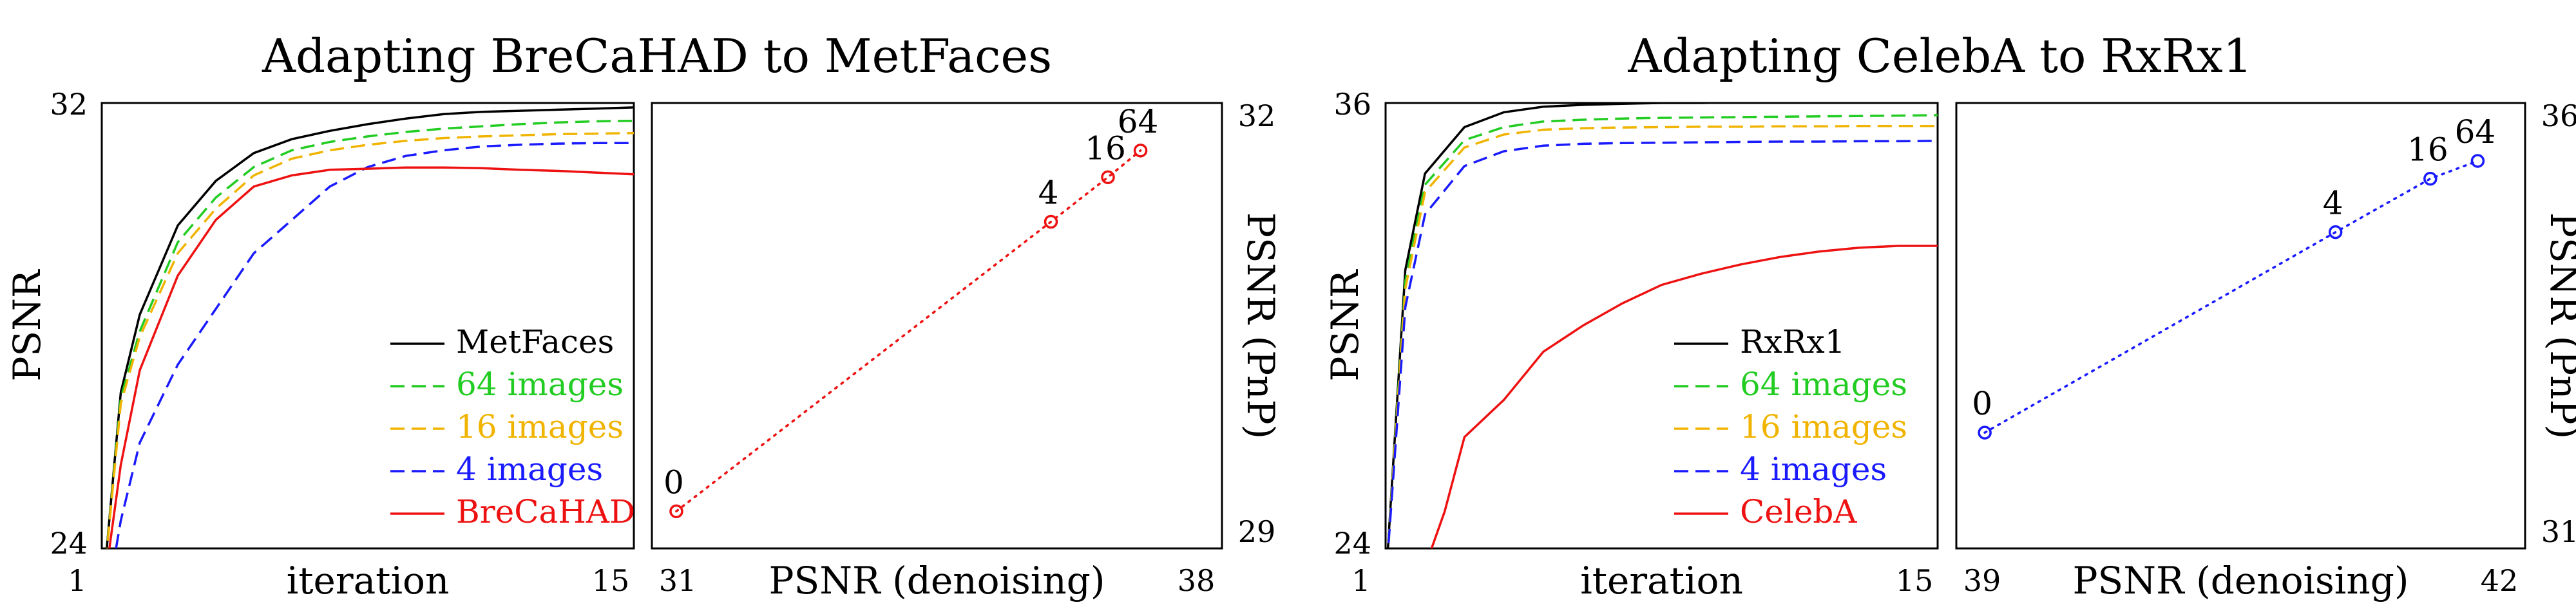  I want to click on chart-title-left: Adapting BreCaHAD to MetFaces, so click(657, 56).